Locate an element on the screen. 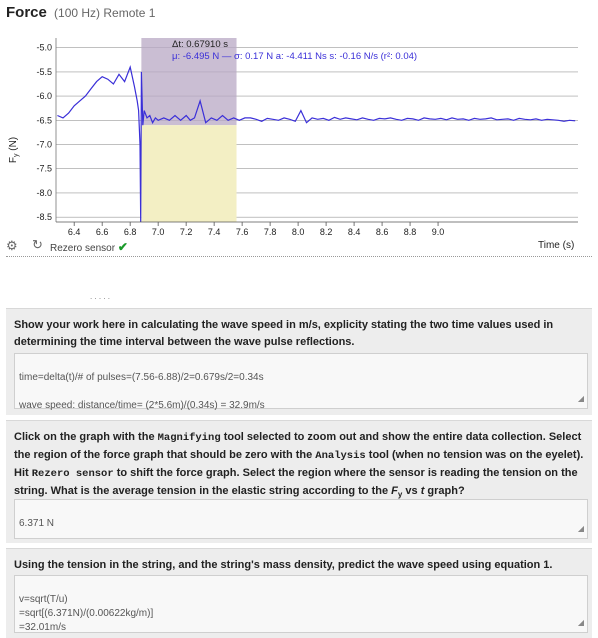 The image size is (598, 638). svg-text: Fy (N) is located at coordinates (14, 150).